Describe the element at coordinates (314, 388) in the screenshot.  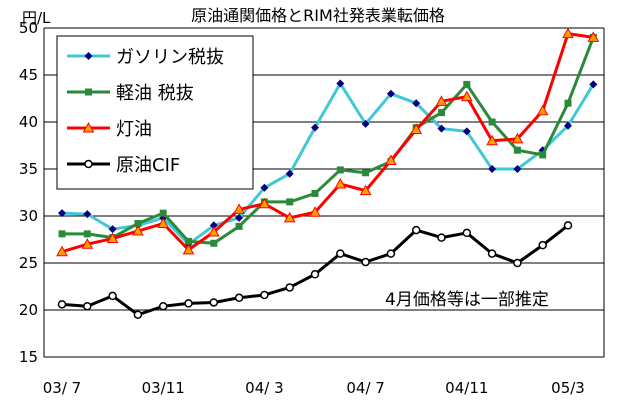
I see `x-tick-labels: 03/ 7 03/11 04/ 3 04/ 7 04/11 05/3` at that location.